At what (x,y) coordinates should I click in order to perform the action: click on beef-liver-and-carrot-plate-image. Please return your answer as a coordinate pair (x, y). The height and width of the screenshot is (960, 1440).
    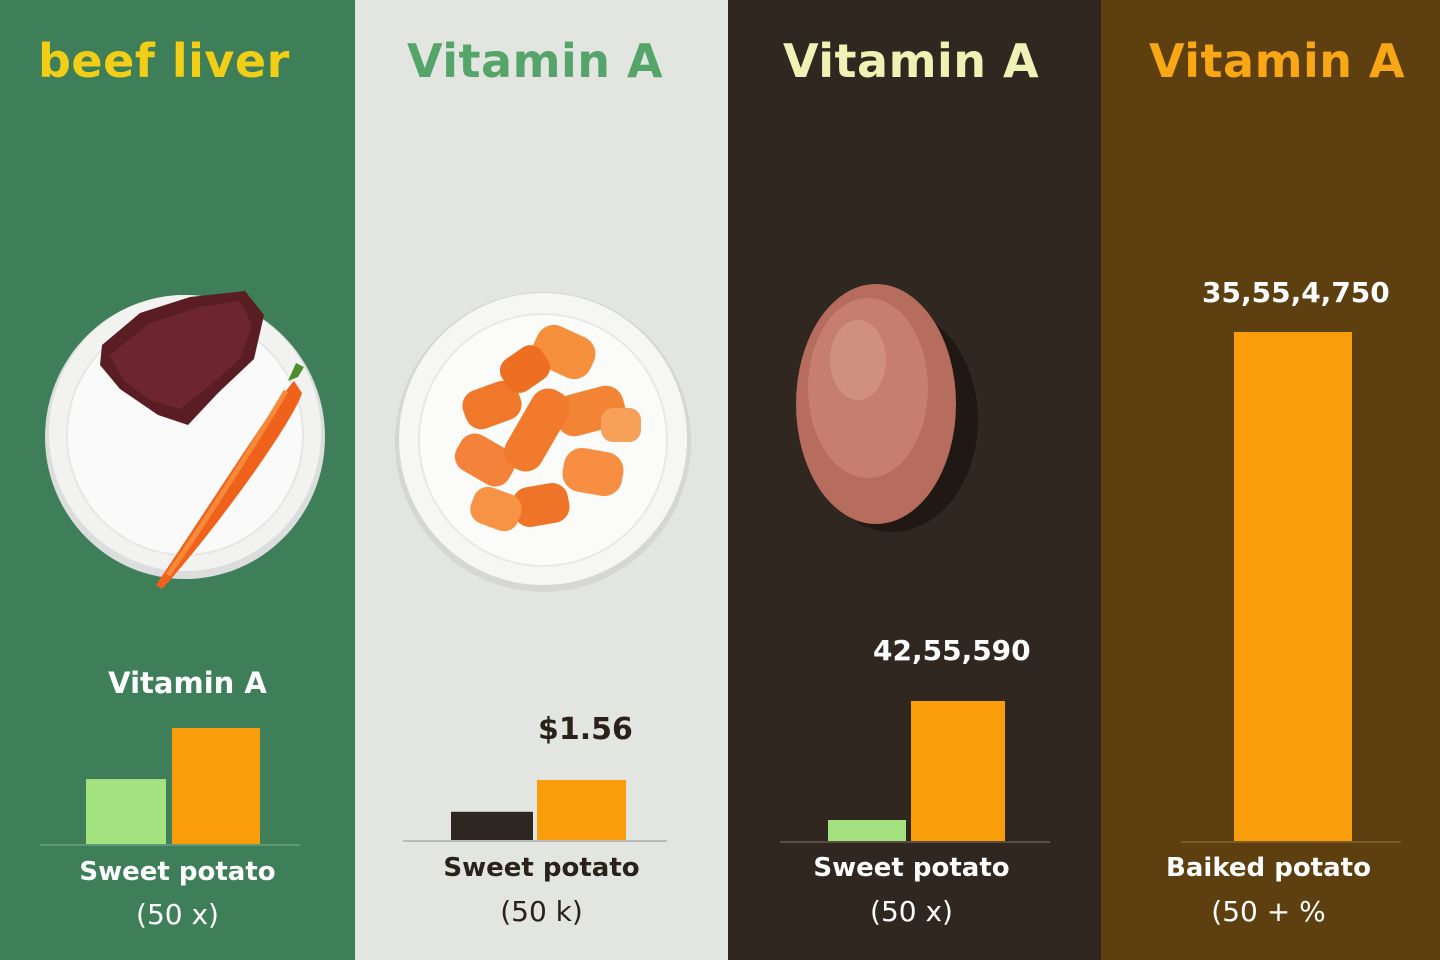
    Looking at the image, I should click on (185, 440).